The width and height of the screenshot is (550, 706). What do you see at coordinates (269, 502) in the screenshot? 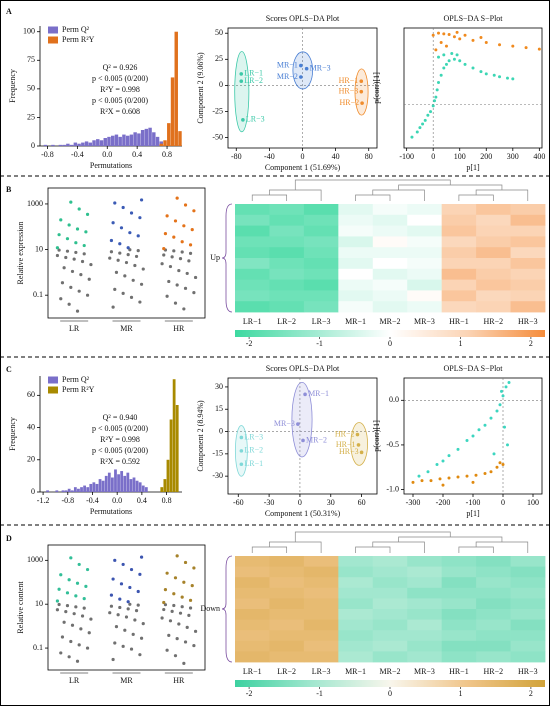
I see `x-tick-label: -30` at bounding box center [269, 502].